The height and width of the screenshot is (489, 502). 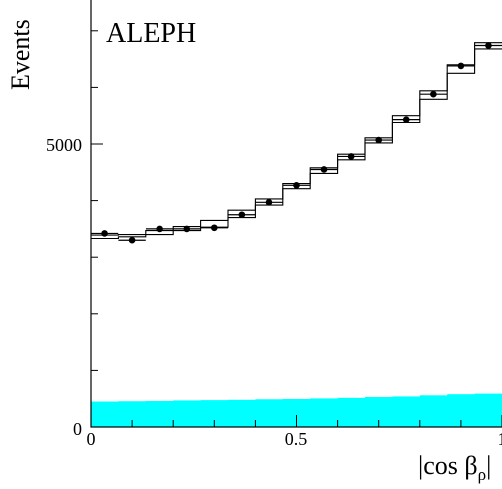 I want to click on x-axis-title: |cos βρ|, so click(x=454, y=467).